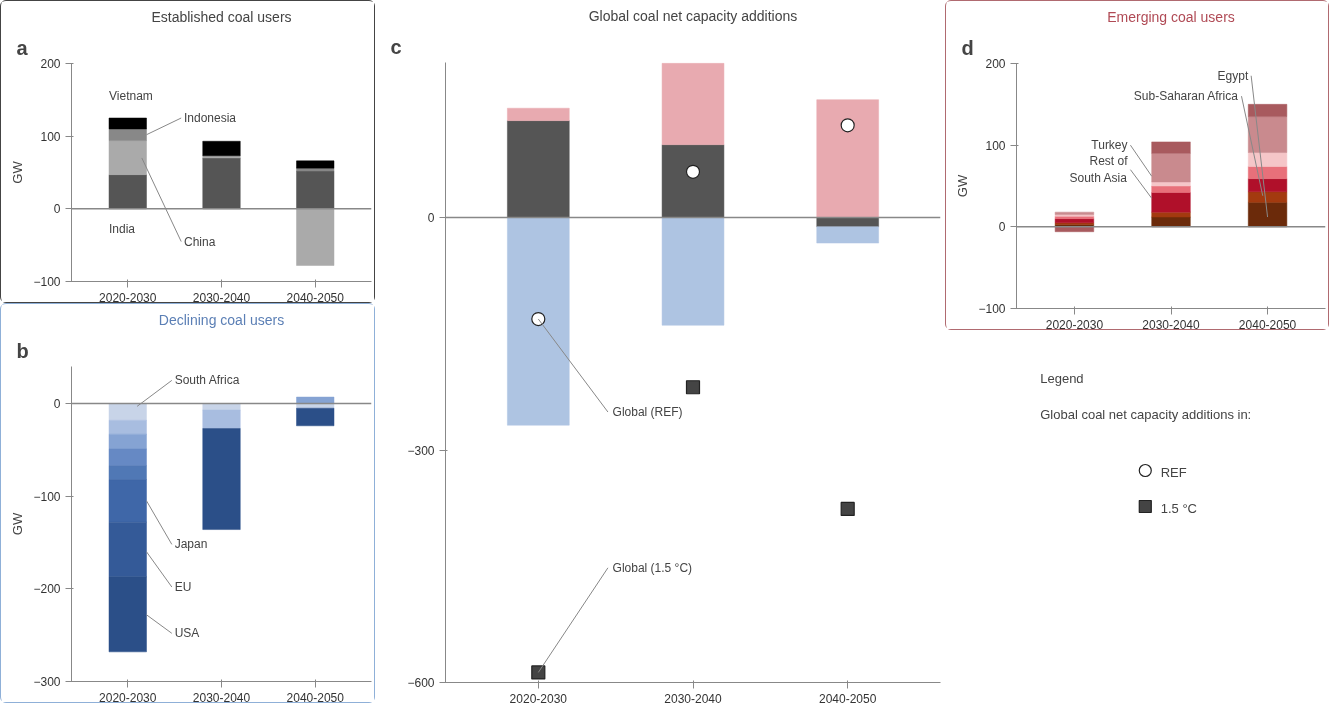  What do you see at coordinates (122, 229) in the screenshot?
I see `series-label: India` at bounding box center [122, 229].